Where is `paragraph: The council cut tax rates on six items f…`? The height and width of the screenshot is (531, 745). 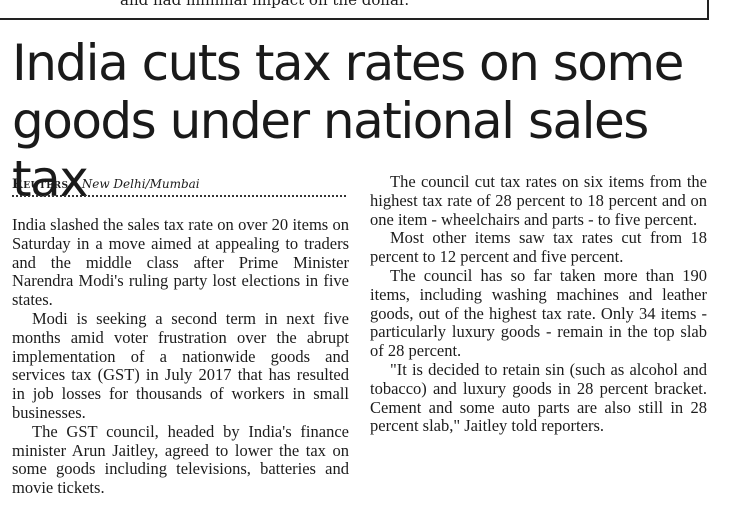 paragraph: The council cut tax rates on six items f… is located at coordinates (538, 200).